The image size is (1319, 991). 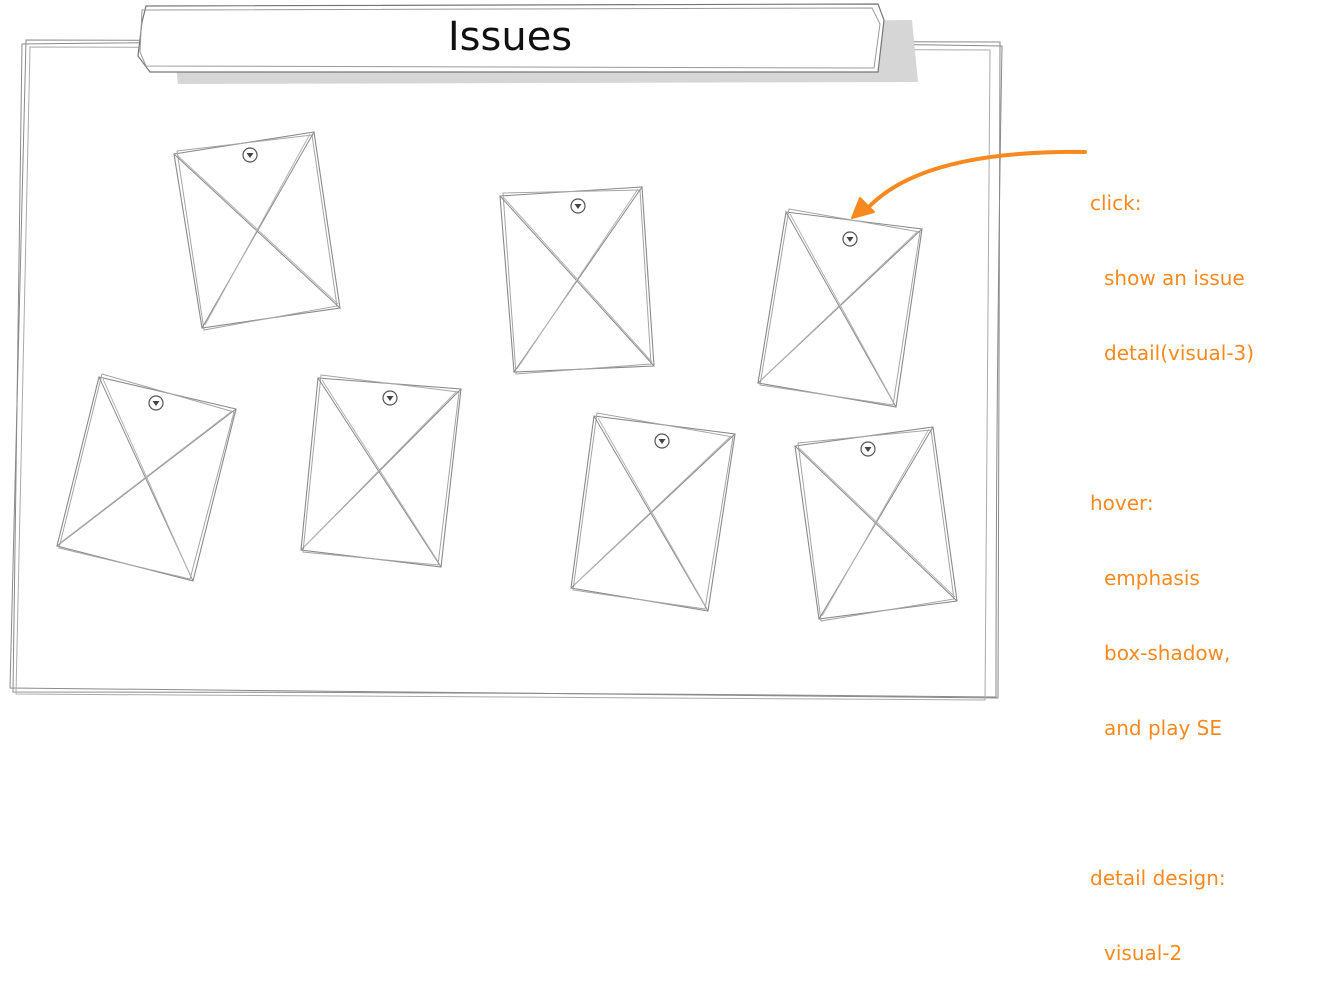 What do you see at coordinates (1122, 503) in the screenshot?
I see `hover-label: hover:` at bounding box center [1122, 503].